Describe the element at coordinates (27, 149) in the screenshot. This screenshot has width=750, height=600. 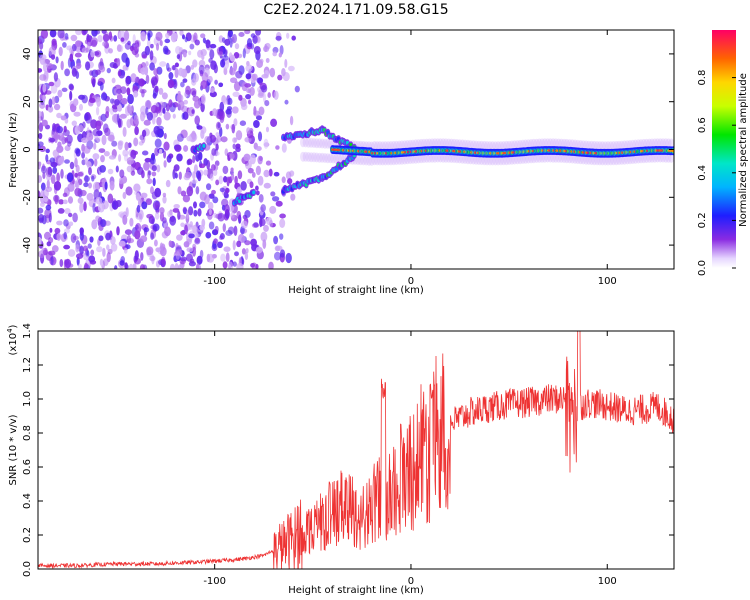
I see `y-tick-label: 0` at that location.